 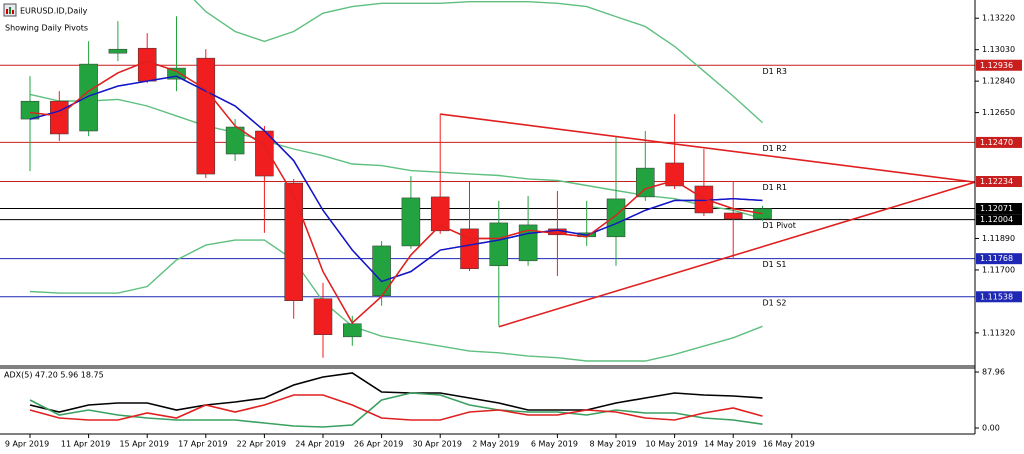 What do you see at coordinates (998, 112) in the screenshot?
I see `y-tick-label: 1.12650` at bounding box center [998, 112].